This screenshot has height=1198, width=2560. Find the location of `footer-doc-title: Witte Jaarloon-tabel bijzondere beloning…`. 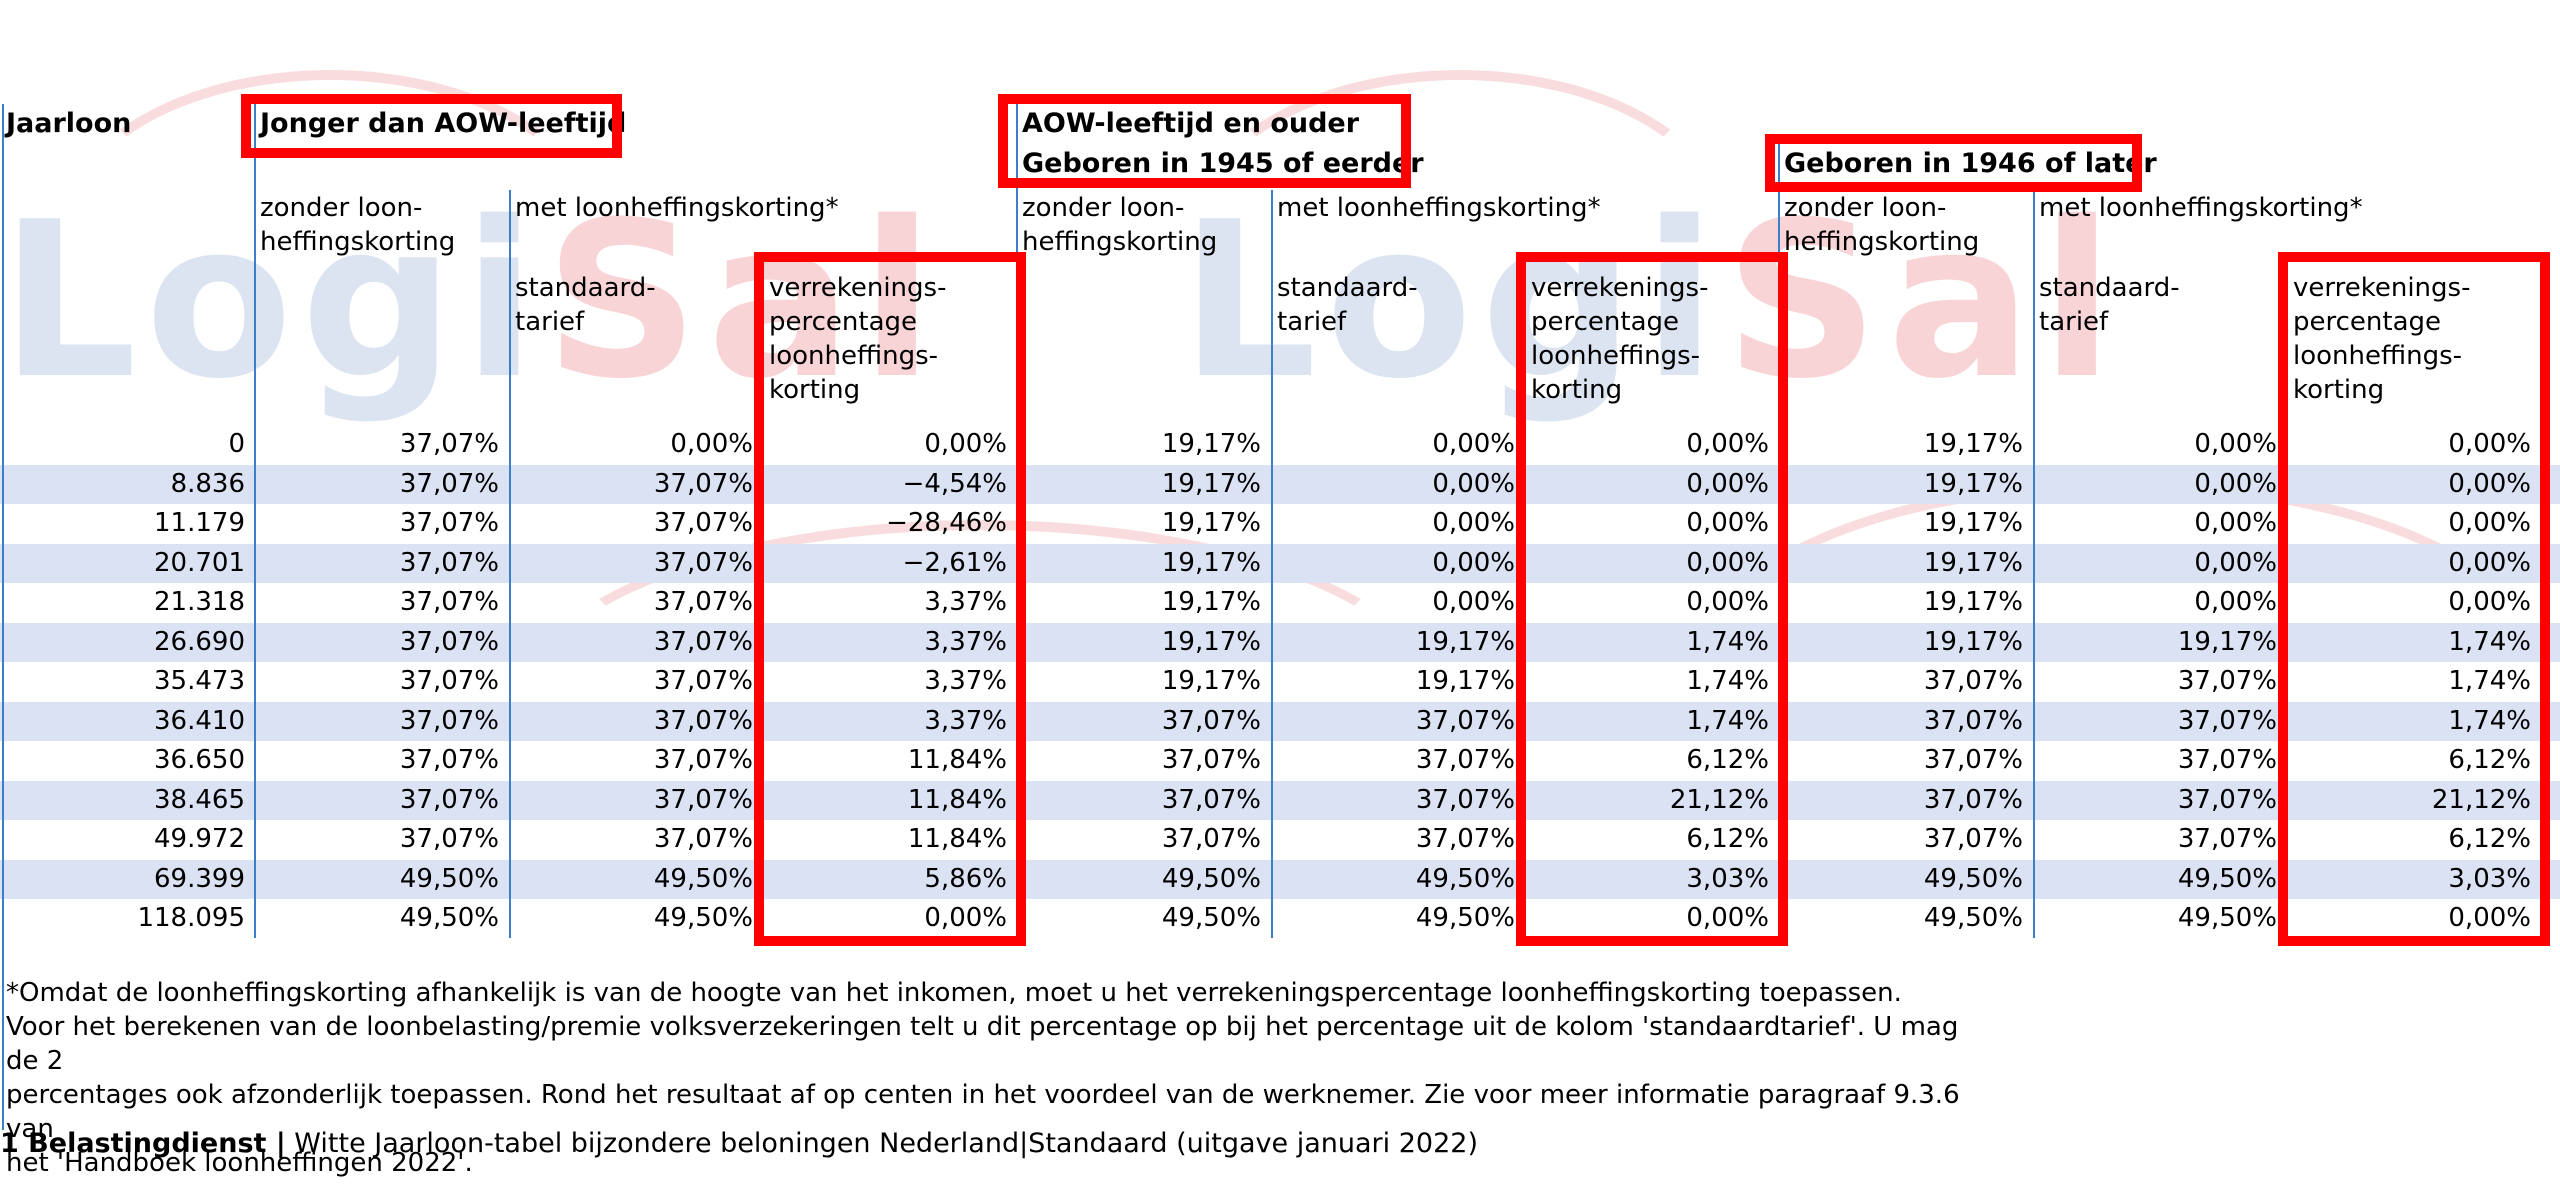

footer-doc-title: Witte Jaarloon-tabel bijzondere beloning… is located at coordinates (886, 1143).